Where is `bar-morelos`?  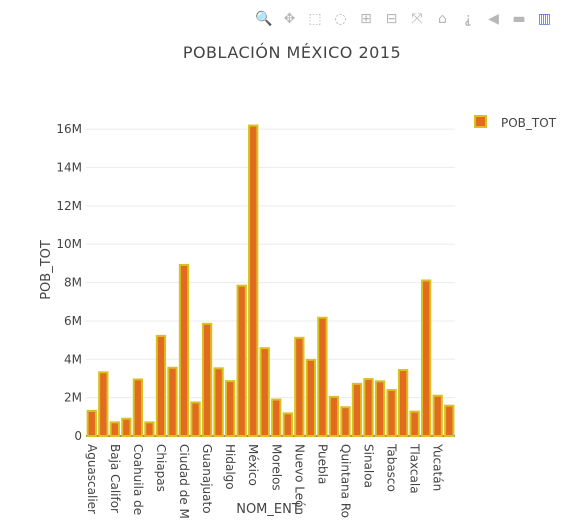 bar-morelos is located at coordinates (276, 417).